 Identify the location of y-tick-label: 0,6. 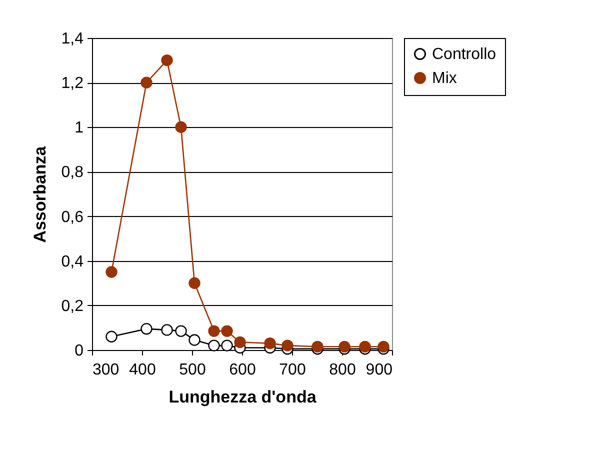
(72, 217).